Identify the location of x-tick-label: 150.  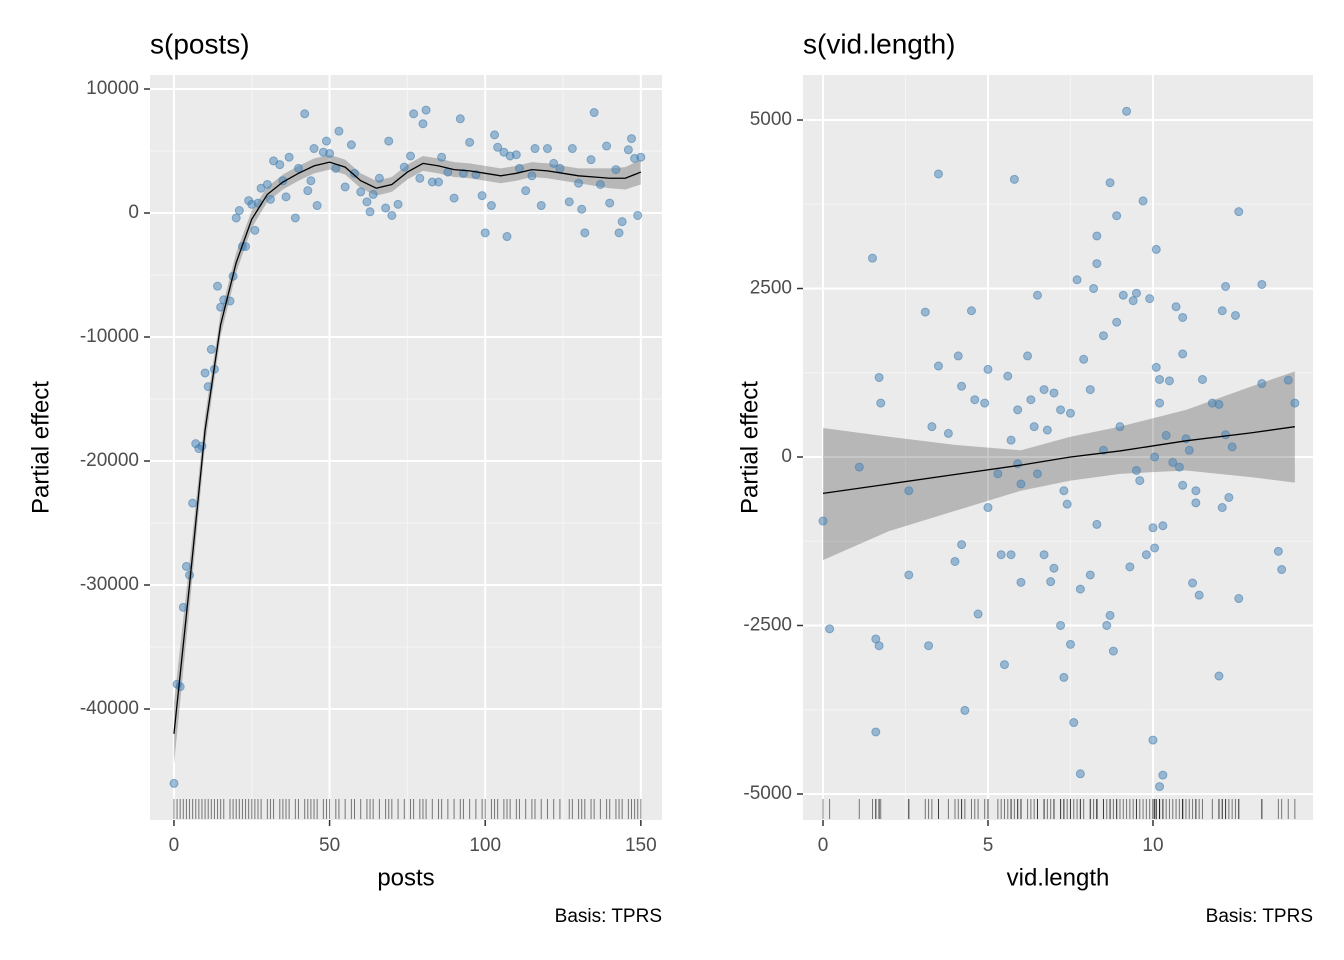
(641, 845).